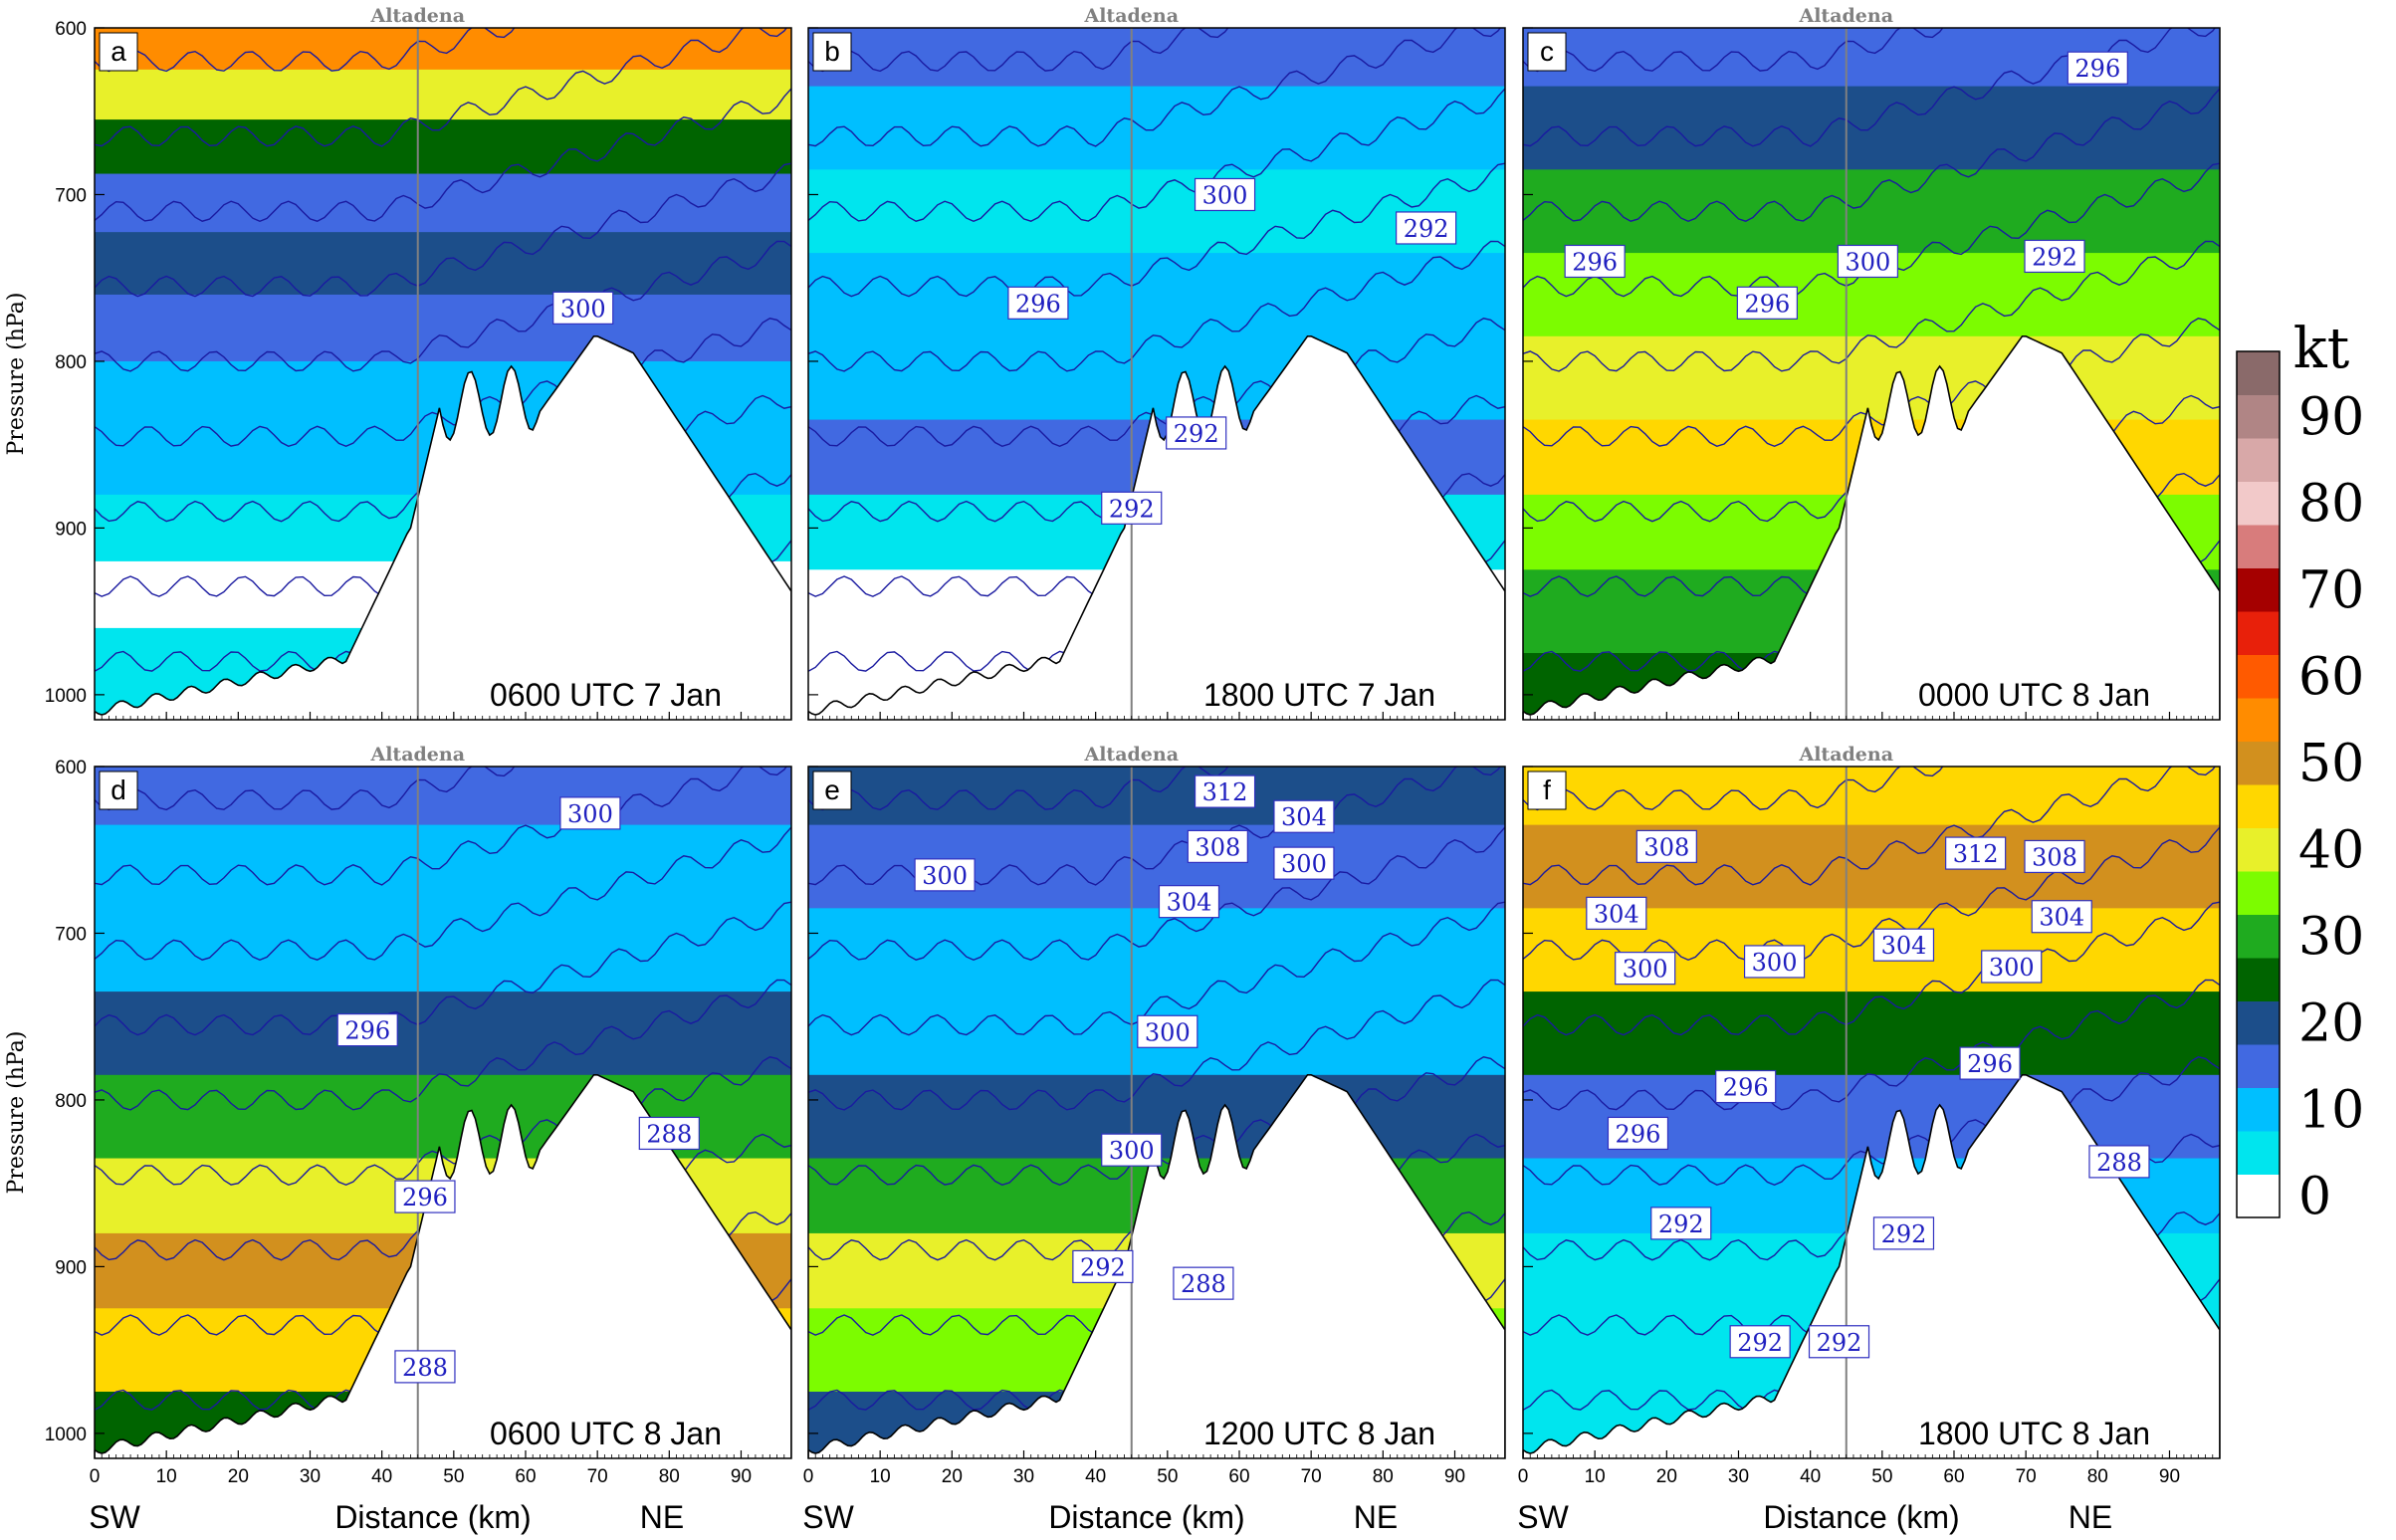 This screenshot has width=2396, height=1540. What do you see at coordinates (2331, 1023) in the screenshot?
I see `colorbar-label: 20` at bounding box center [2331, 1023].